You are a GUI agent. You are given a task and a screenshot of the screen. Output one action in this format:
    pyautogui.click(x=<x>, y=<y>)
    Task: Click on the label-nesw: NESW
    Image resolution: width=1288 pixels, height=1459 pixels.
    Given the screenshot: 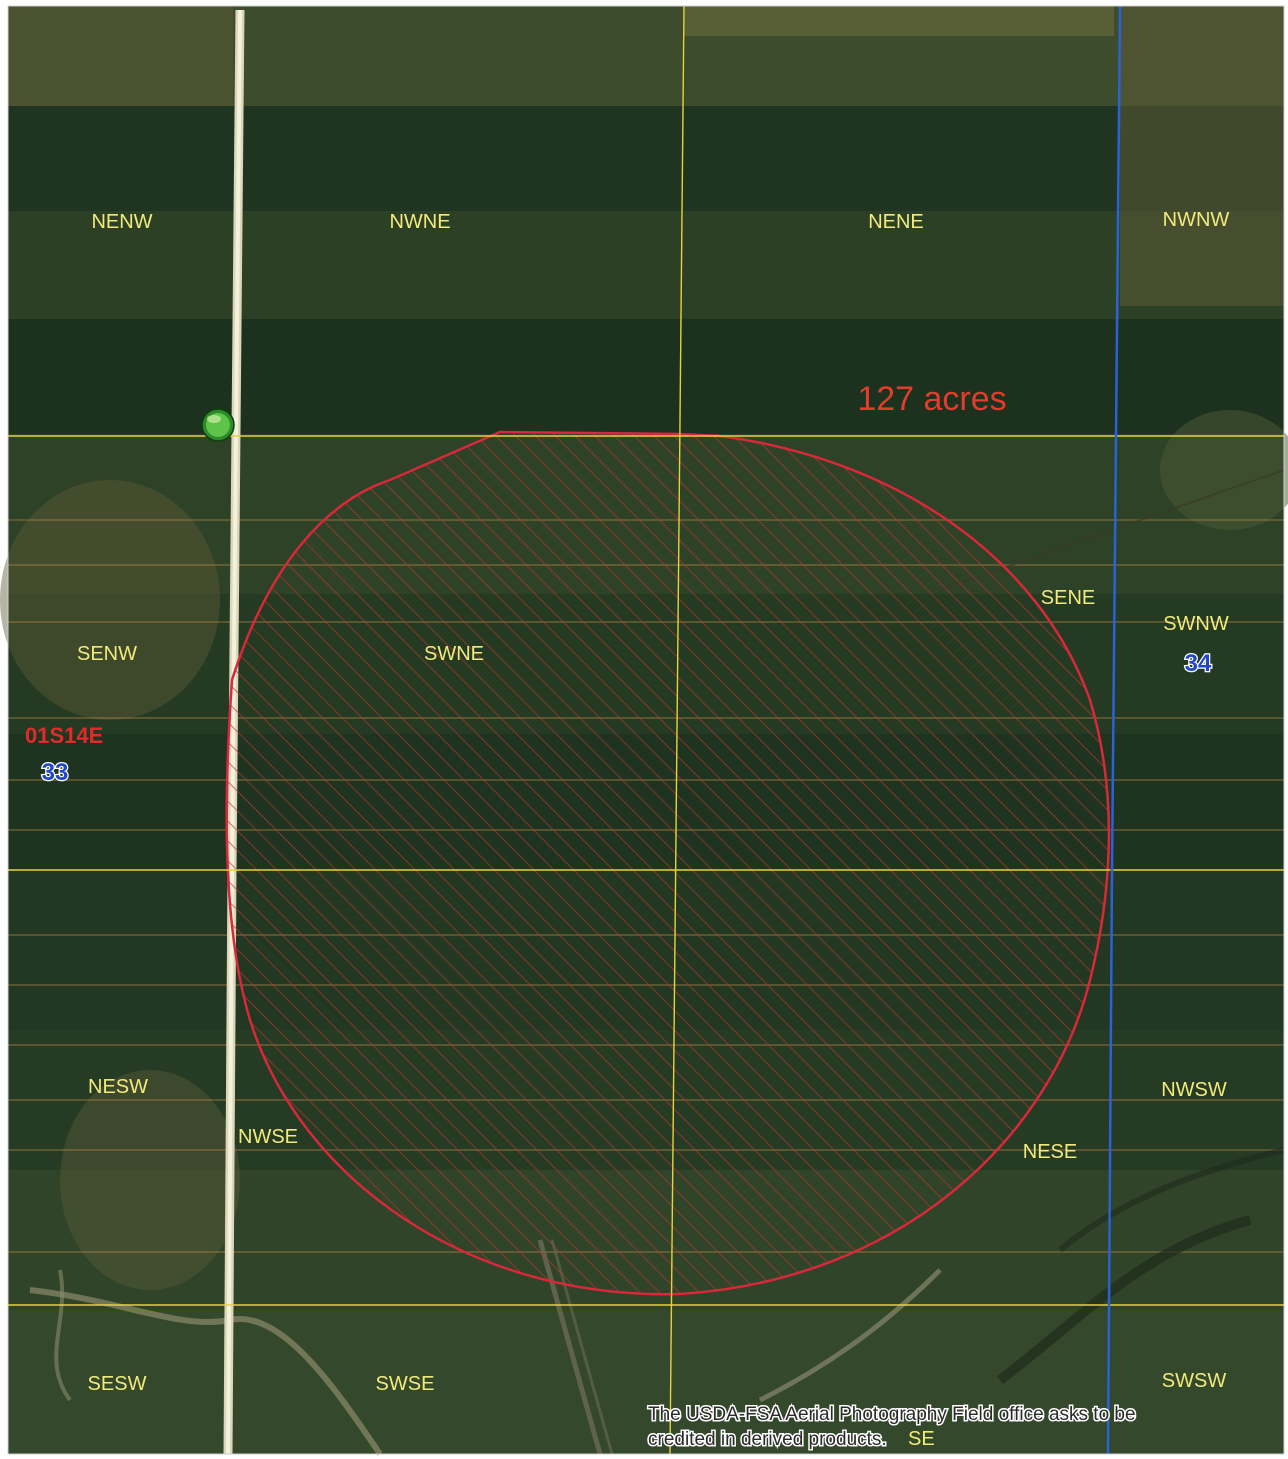 What is the action you would take?
    pyautogui.click(x=118, y=1087)
    